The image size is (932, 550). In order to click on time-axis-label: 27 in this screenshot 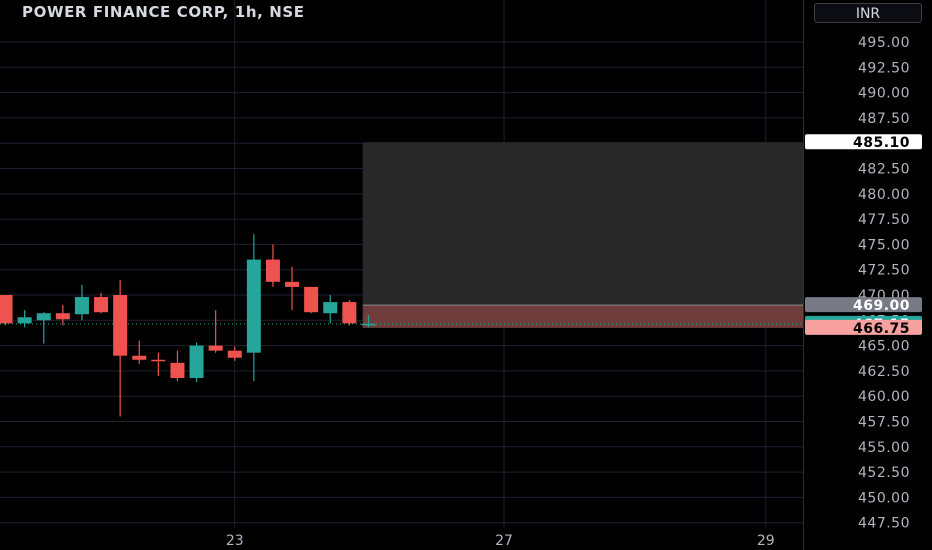, I will do `click(504, 541)`.